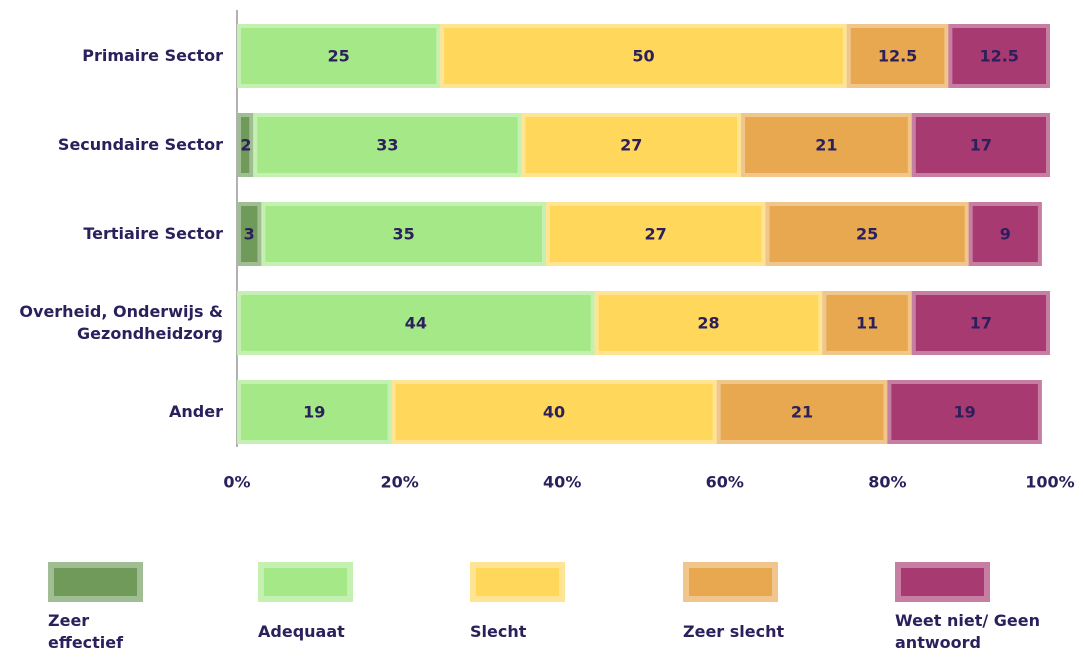 The height and width of the screenshot is (662, 1083). What do you see at coordinates (734, 631) in the screenshot?
I see `legend-label: Zeer slecht` at bounding box center [734, 631].